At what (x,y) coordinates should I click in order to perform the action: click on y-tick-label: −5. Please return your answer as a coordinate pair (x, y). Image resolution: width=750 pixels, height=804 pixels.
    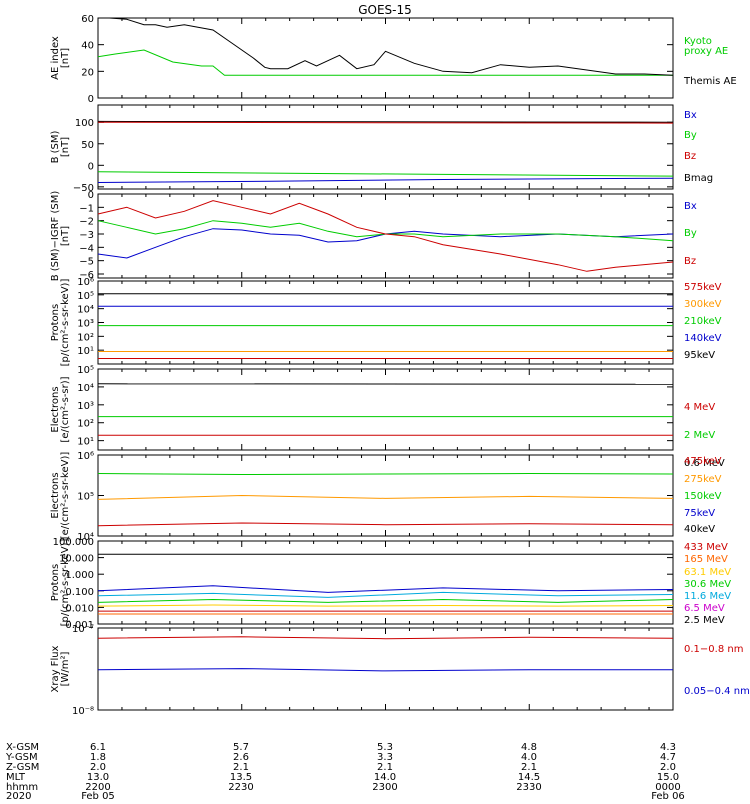
    Looking at the image, I should click on (86, 262).